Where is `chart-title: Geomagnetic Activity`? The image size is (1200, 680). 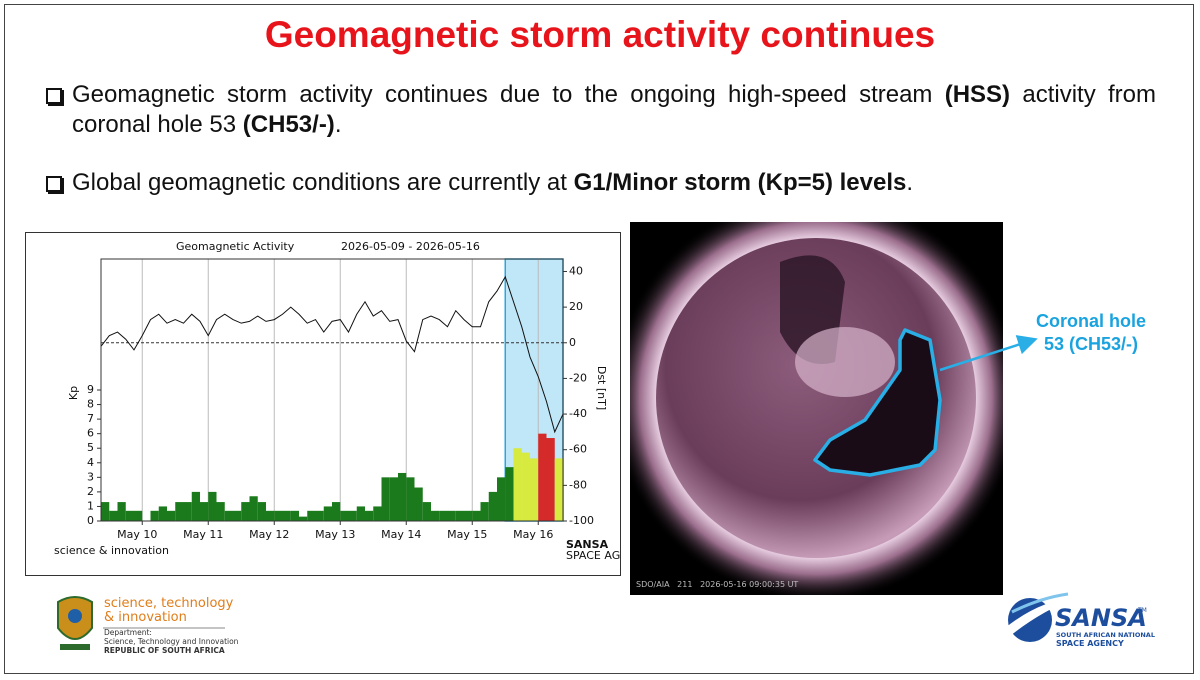 chart-title: Geomagnetic Activity is located at coordinates (235, 246).